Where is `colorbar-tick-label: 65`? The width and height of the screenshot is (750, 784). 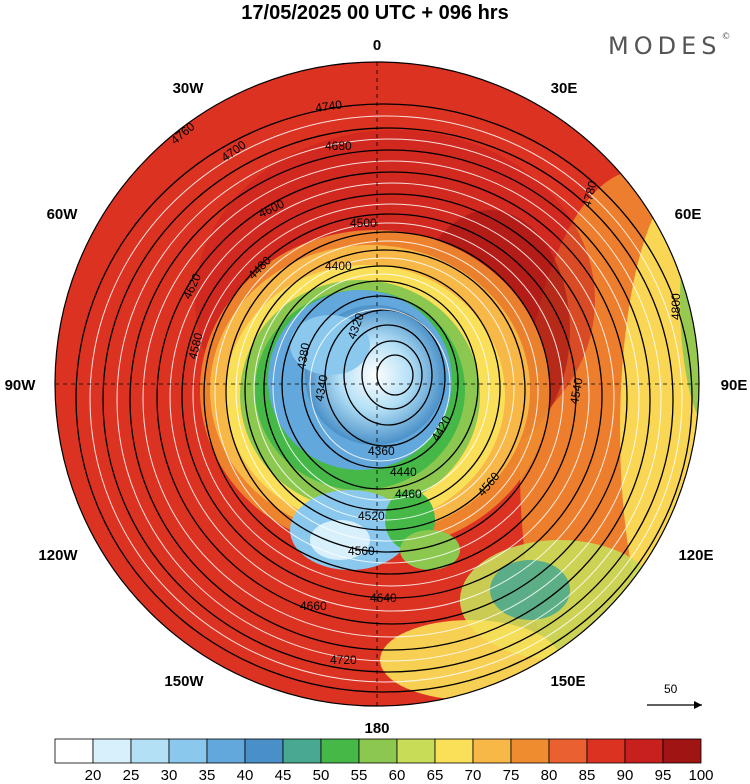 colorbar-tick-label: 65 is located at coordinates (435, 775).